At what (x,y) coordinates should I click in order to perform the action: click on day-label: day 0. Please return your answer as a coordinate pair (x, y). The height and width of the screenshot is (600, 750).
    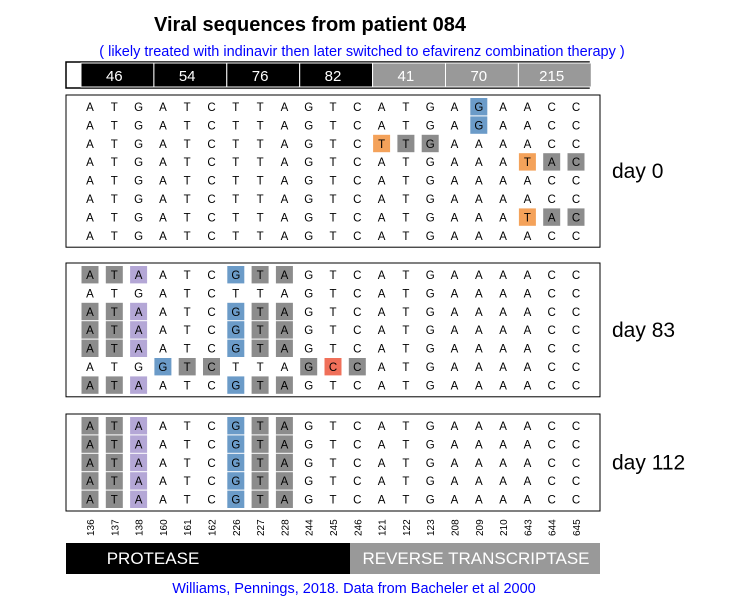
    Looking at the image, I should click on (637, 171).